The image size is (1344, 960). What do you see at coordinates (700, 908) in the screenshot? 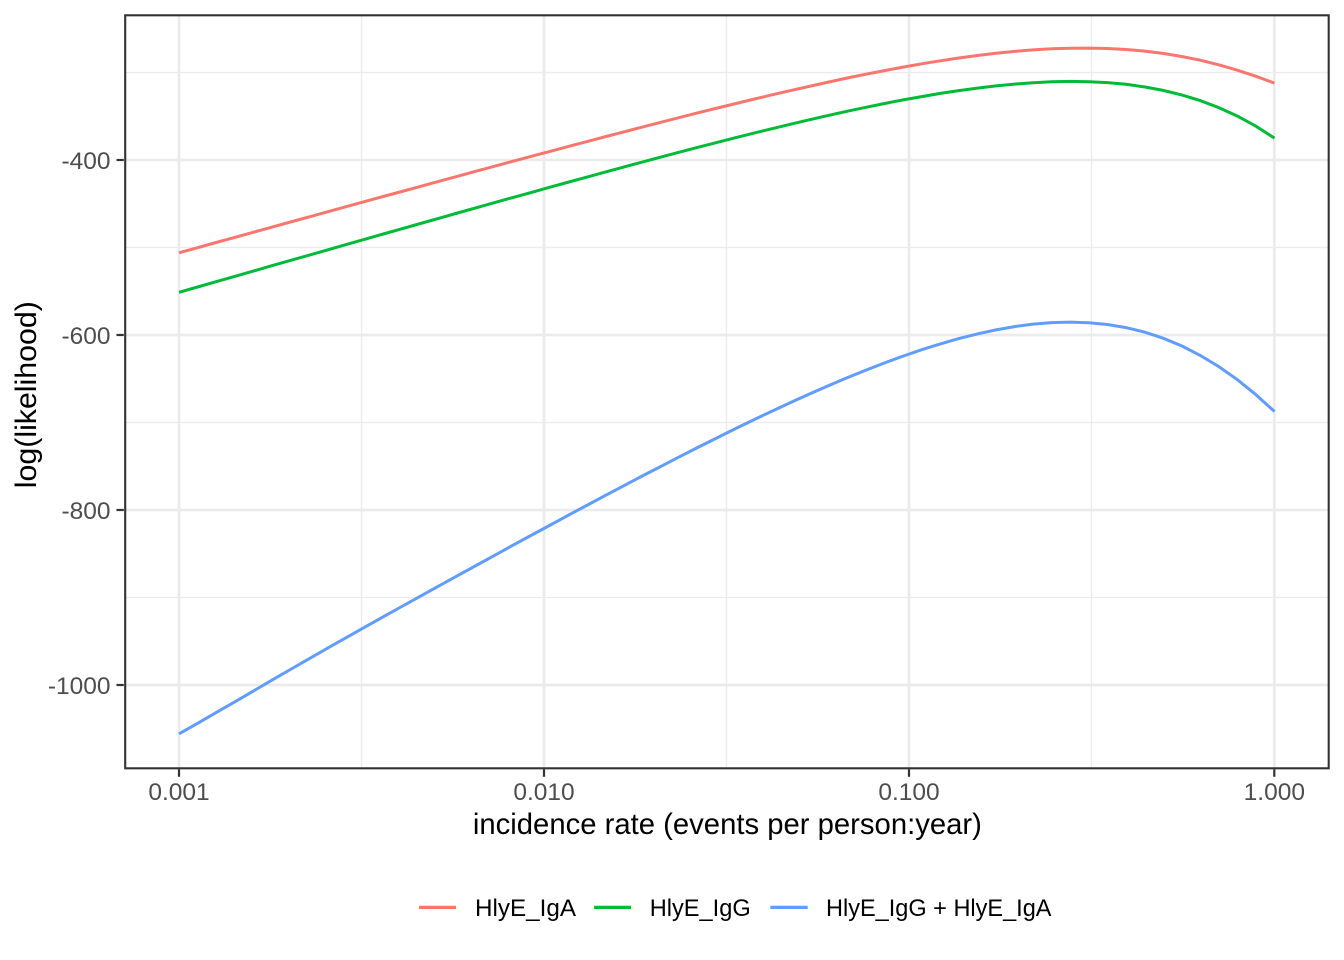
I see `svg-text: HlyE_IgG` at bounding box center [700, 908].